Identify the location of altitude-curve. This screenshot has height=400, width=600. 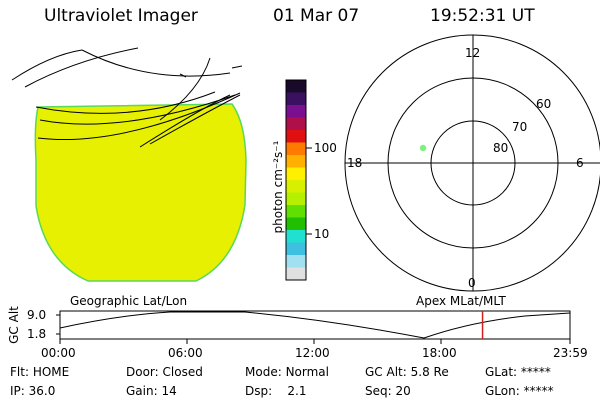
(315, 325).